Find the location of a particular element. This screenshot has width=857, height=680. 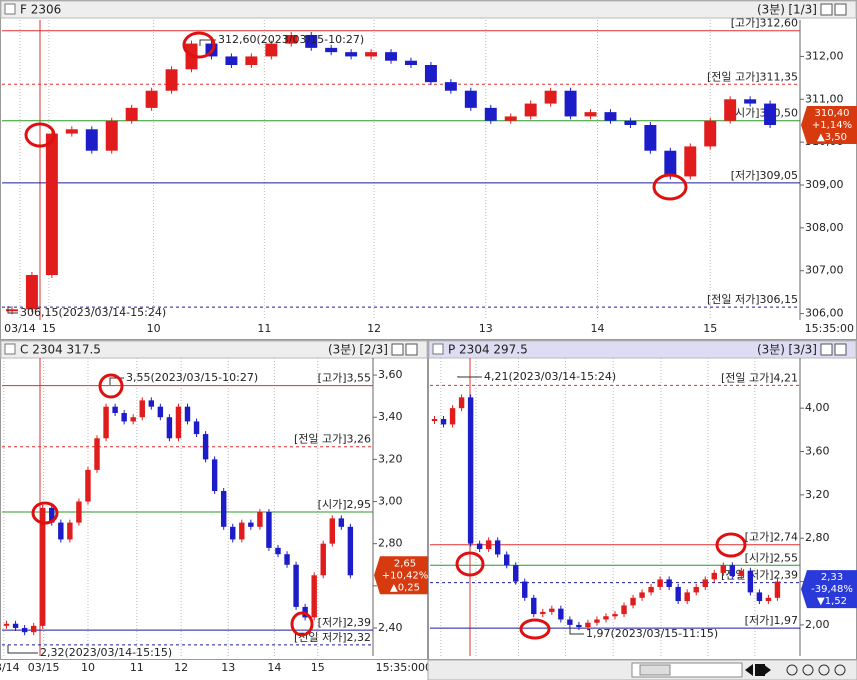

last-price: 2,33 is located at coordinates (832, 577).